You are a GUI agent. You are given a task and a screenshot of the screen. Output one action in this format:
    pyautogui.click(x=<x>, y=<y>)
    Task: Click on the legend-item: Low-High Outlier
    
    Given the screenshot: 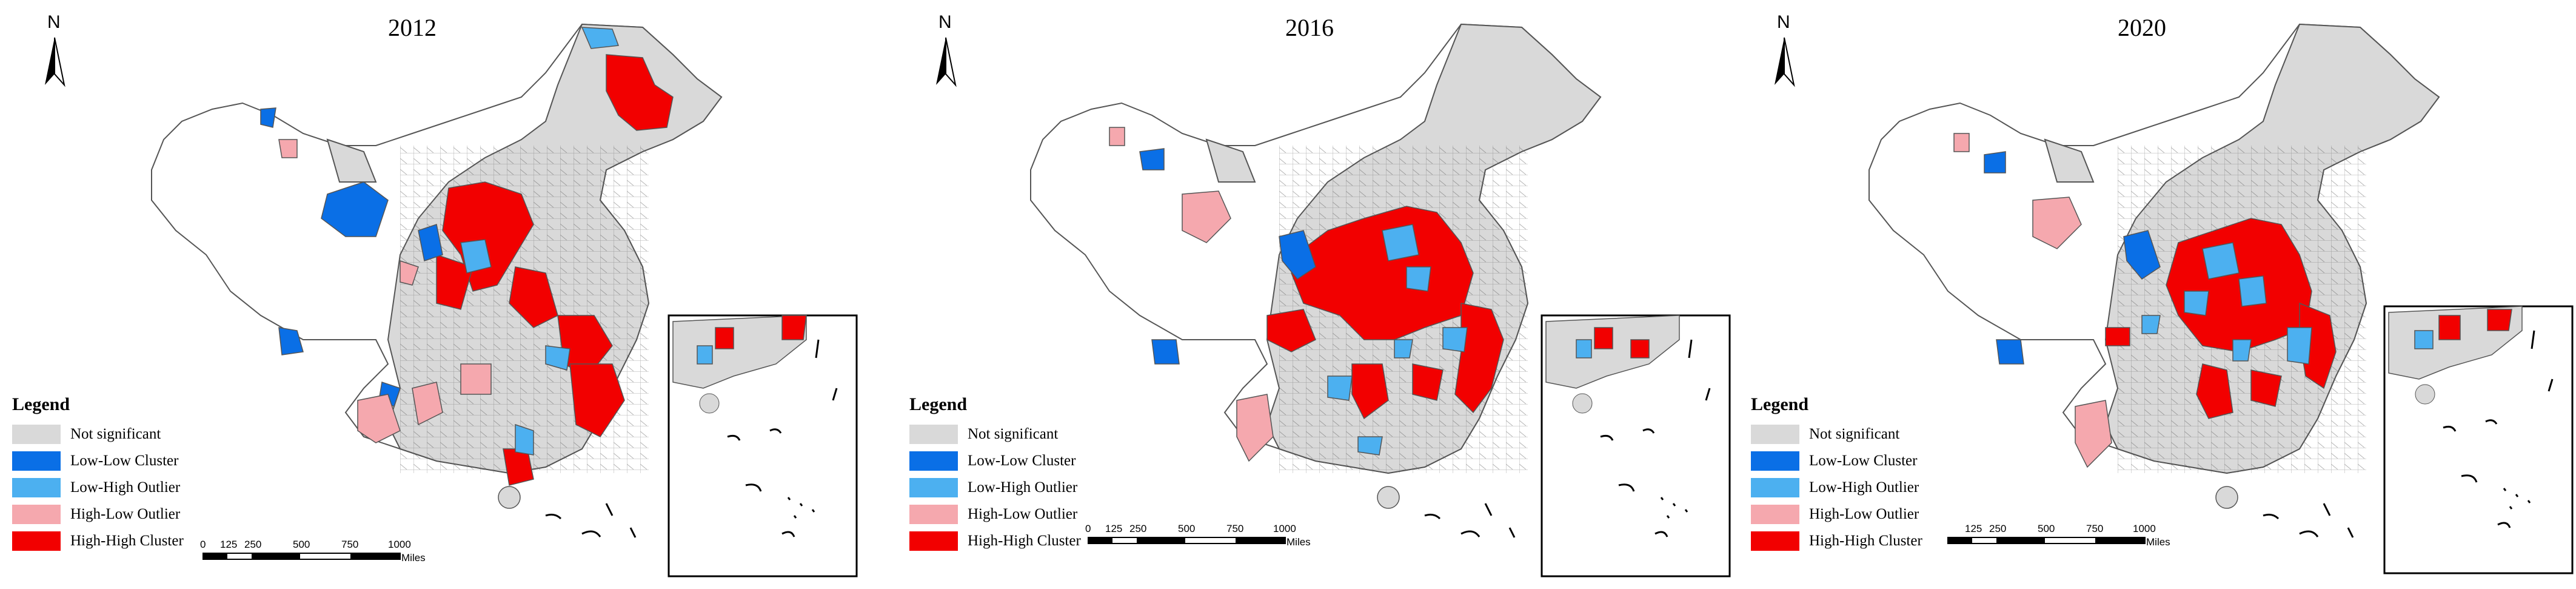 What is the action you would take?
    pyautogui.click(x=995, y=487)
    